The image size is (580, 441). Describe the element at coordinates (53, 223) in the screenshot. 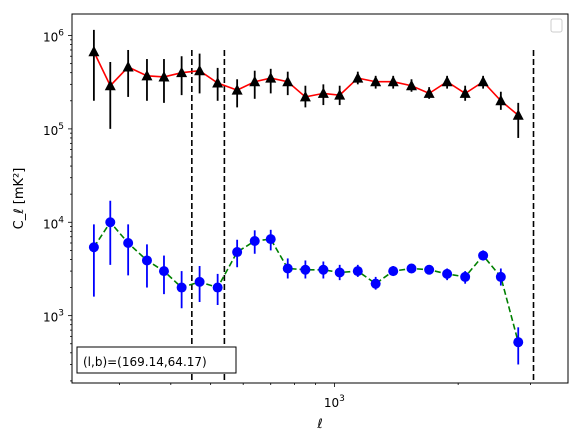

I see `y-tick-label: 10⁴` at that location.